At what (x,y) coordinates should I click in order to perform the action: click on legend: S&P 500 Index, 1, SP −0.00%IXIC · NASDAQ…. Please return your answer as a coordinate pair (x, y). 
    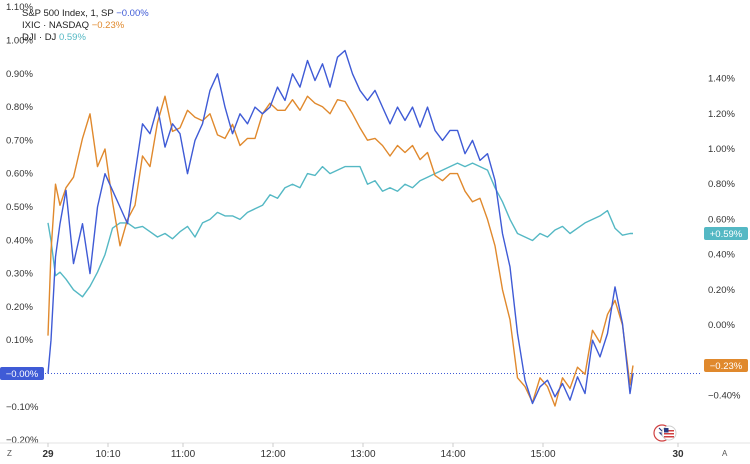
    Looking at the image, I should click on (85, 25).